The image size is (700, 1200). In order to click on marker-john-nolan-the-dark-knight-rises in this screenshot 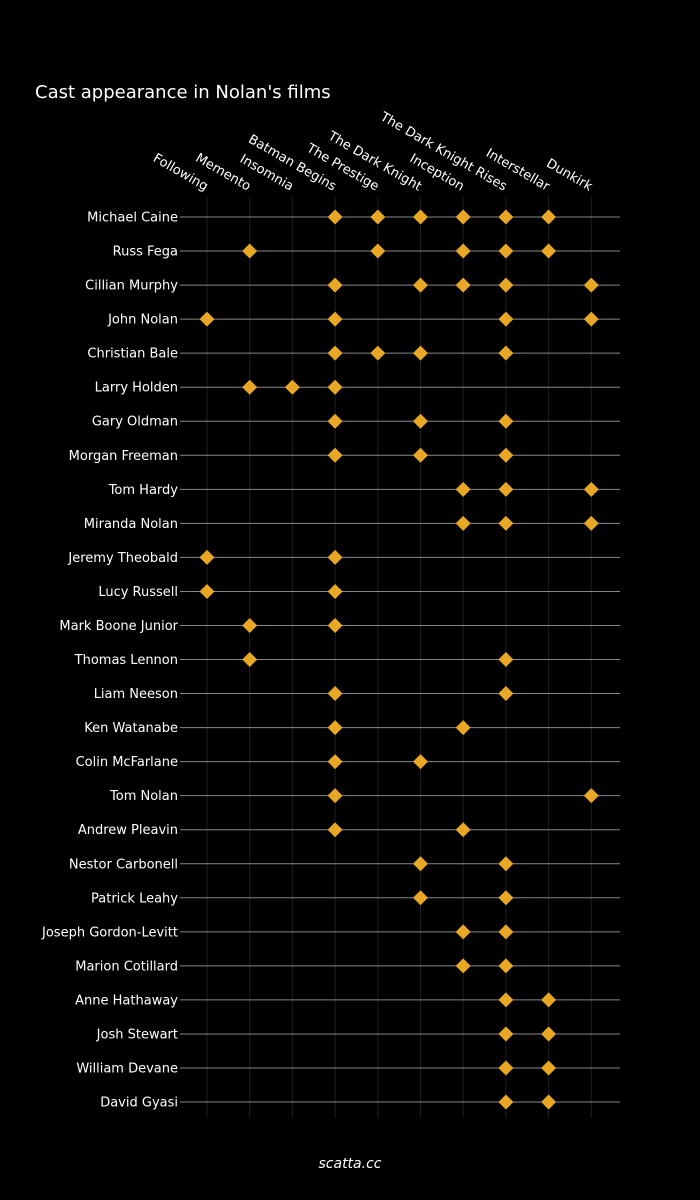, I will do `click(506, 319)`.